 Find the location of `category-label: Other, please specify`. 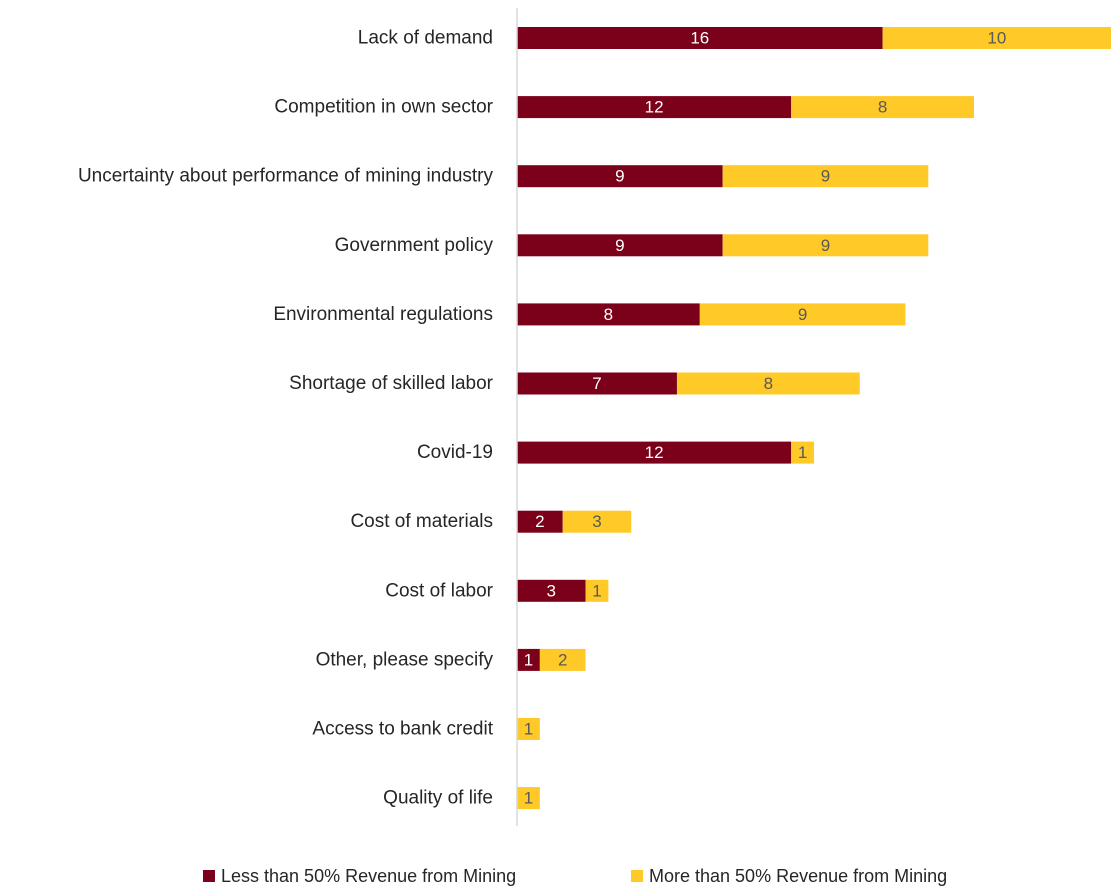

category-label: Other, please specify is located at coordinates (405, 659).